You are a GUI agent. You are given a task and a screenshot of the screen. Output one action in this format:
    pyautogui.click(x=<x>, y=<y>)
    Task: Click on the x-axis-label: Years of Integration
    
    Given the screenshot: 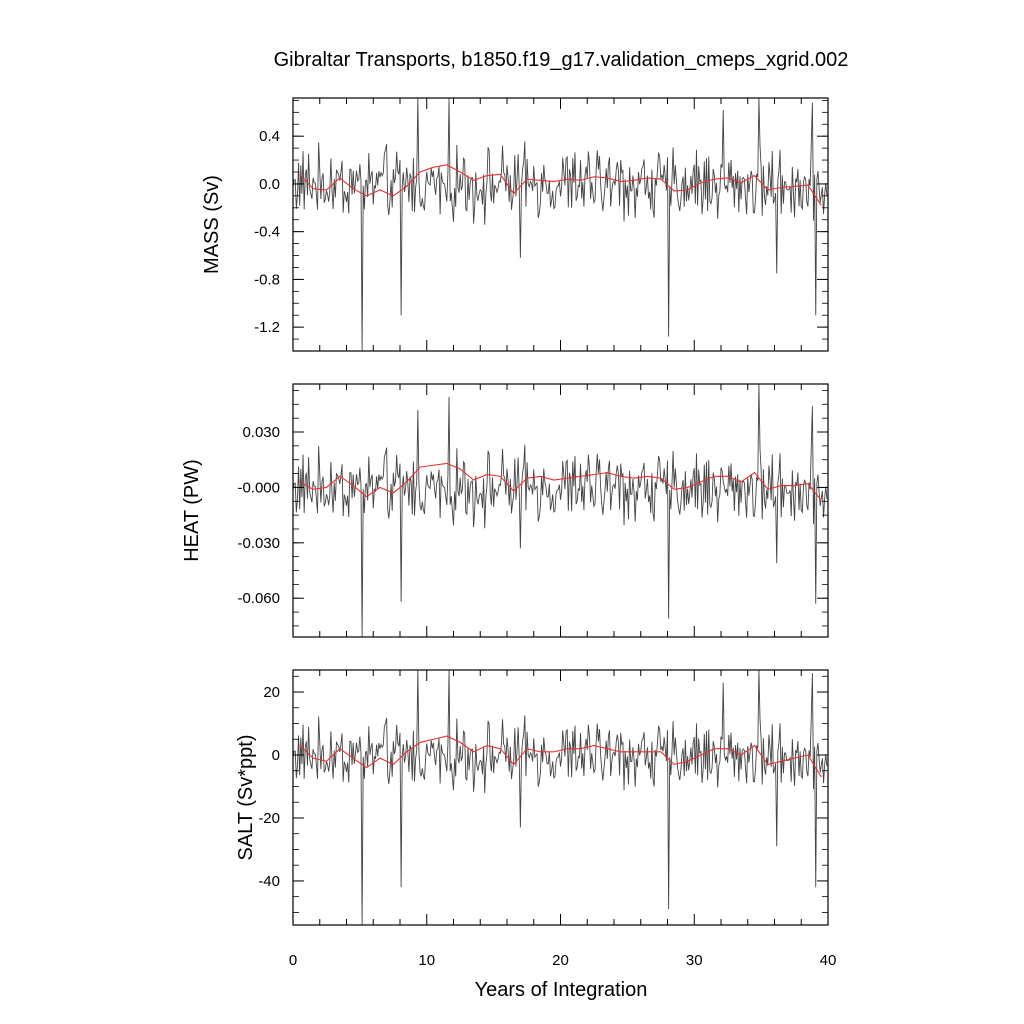 What is the action you would take?
    pyautogui.click(x=561, y=990)
    